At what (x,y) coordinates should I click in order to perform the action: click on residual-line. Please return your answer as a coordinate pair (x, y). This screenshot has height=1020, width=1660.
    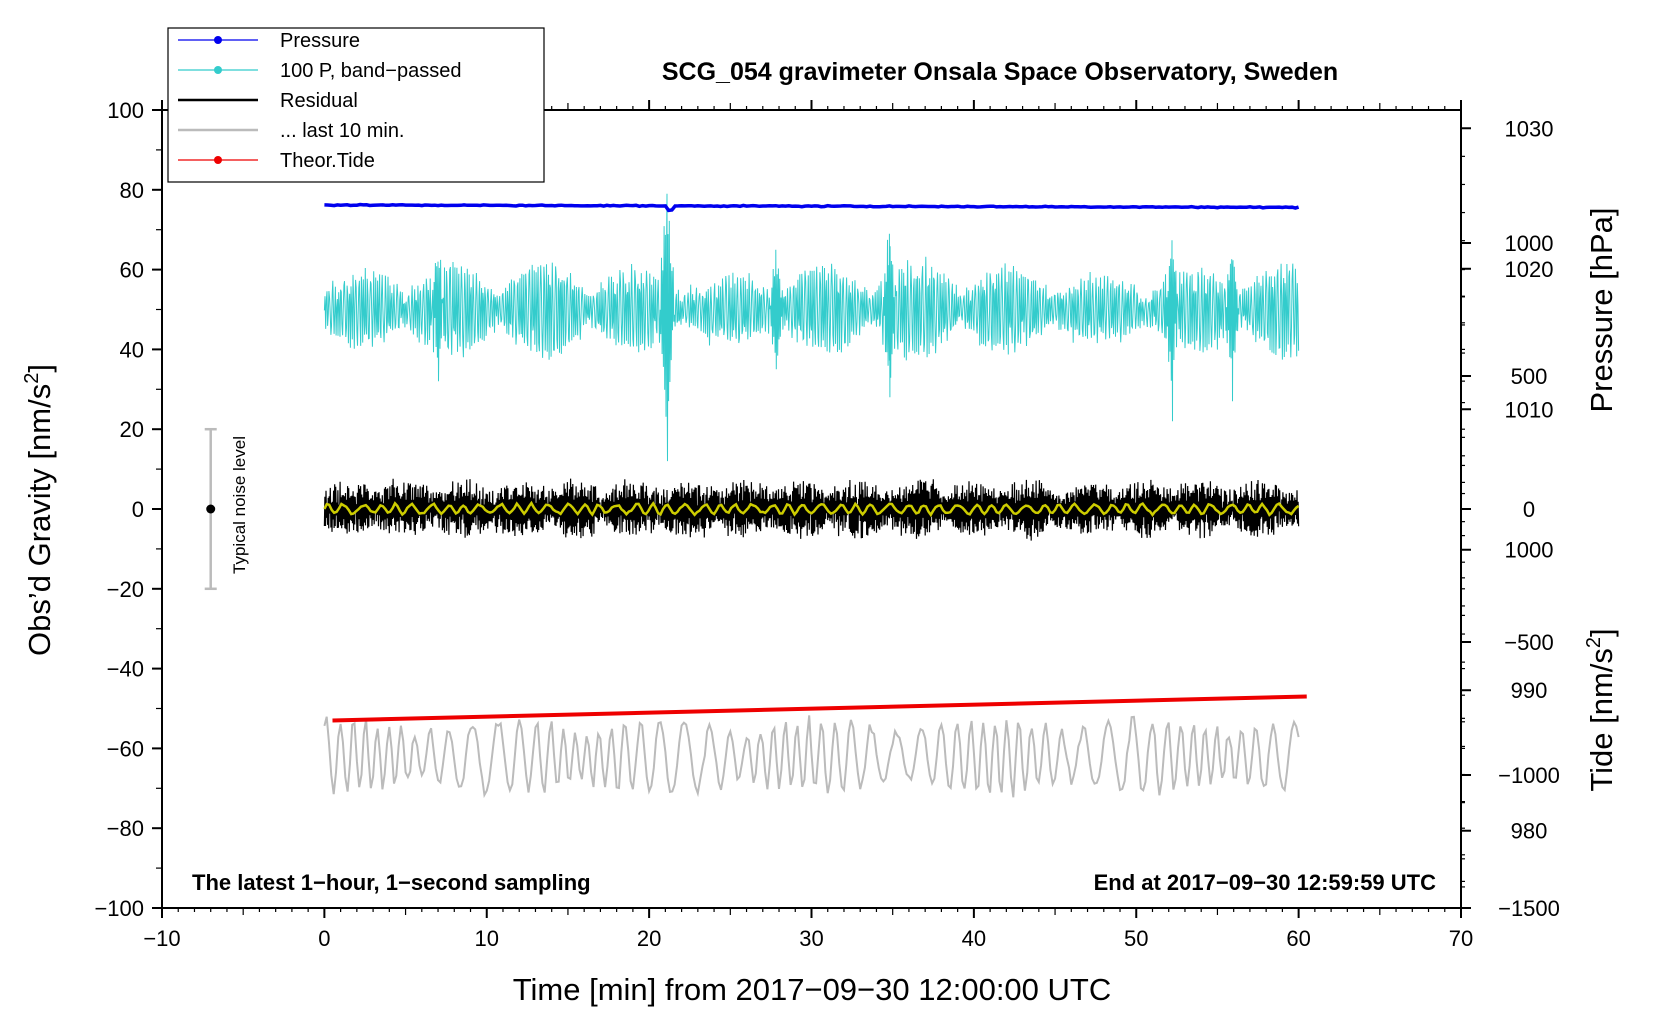
    Looking at the image, I should click on (811, 509).